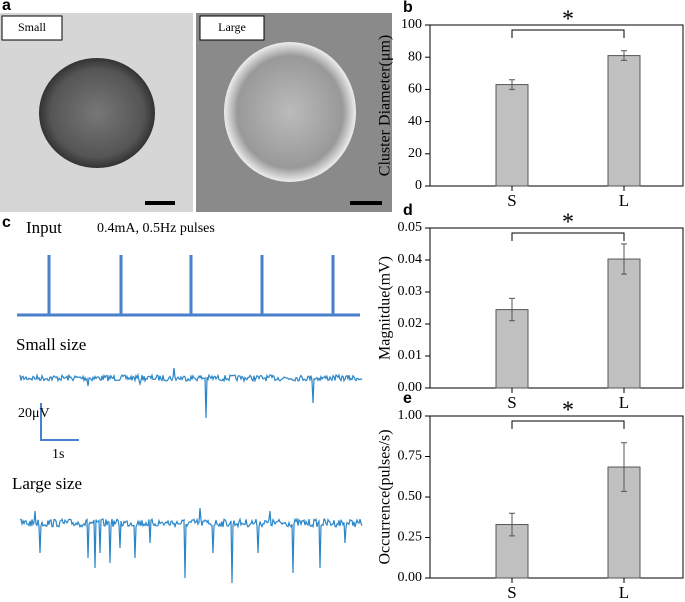 The image size is (685, 602). What do you see at coordinates (415, 89) in the screenshot?
I see `y-tick-label: 60` at bounding box center [415, 89].